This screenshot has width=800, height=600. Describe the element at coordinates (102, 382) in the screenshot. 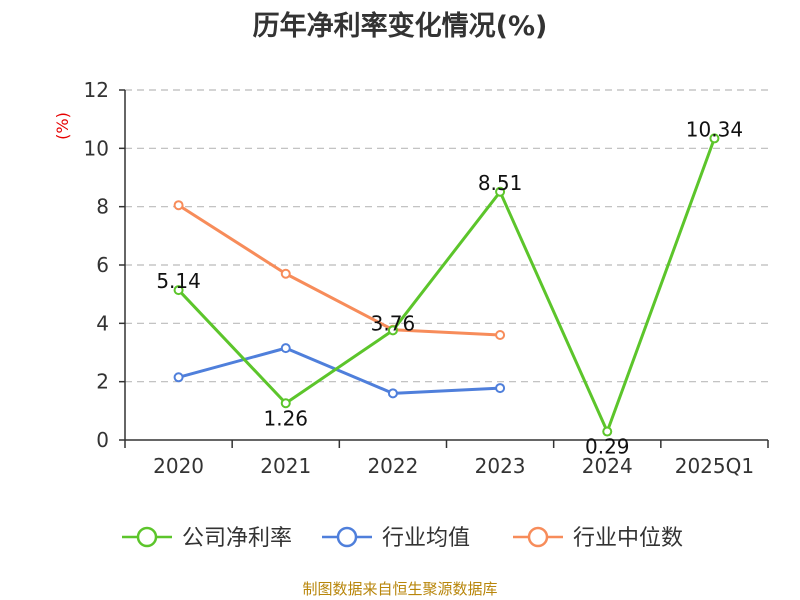

I see `y-tick-label: 2` at that location.